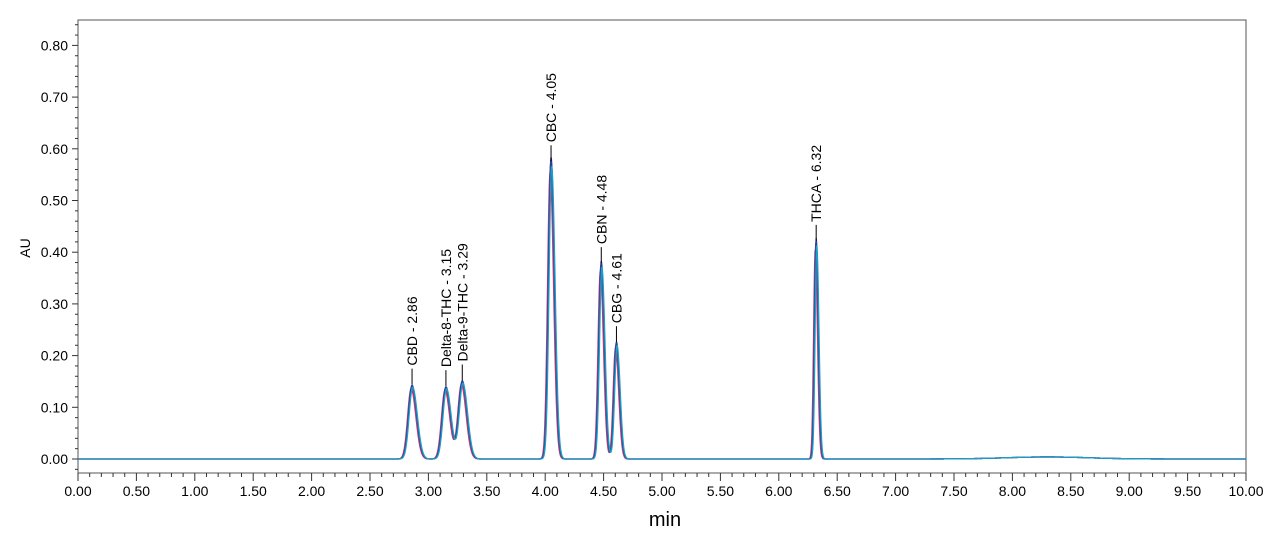 This screenshot has width=1280, height=543. Describe the element at coordinates (54, 304) in the screenshot. I see `y-tick-label: 0.30` at that location.